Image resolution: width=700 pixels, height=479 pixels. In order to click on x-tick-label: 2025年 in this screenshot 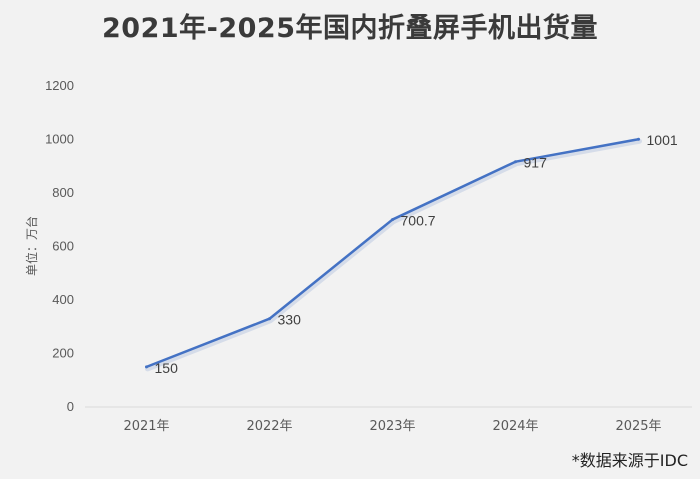, I will do `click(638, 426)`.